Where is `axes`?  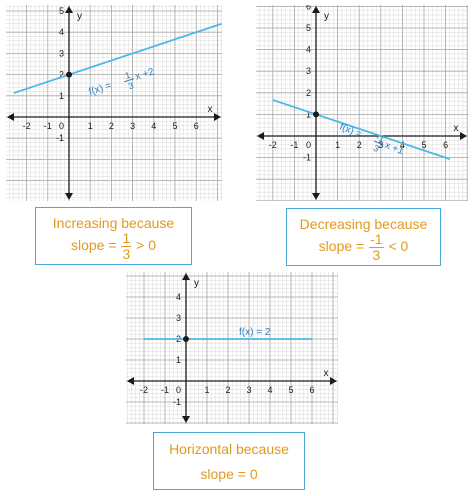 axes is located at coordinates (232, 348).